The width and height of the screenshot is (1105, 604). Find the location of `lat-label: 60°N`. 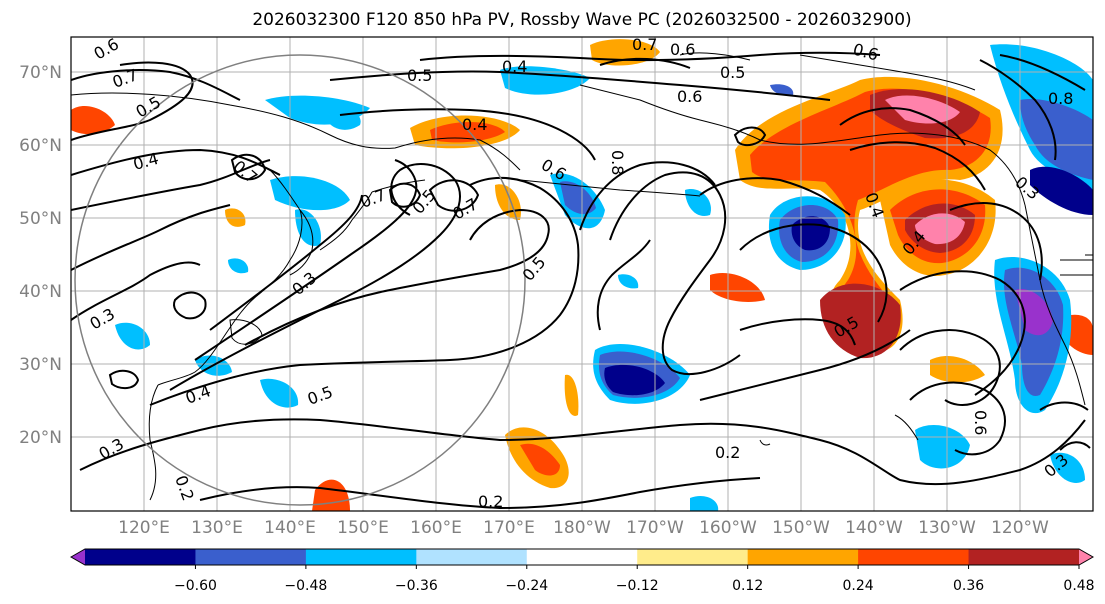

lat-label: 60°N is located at coordinates (40, 146).